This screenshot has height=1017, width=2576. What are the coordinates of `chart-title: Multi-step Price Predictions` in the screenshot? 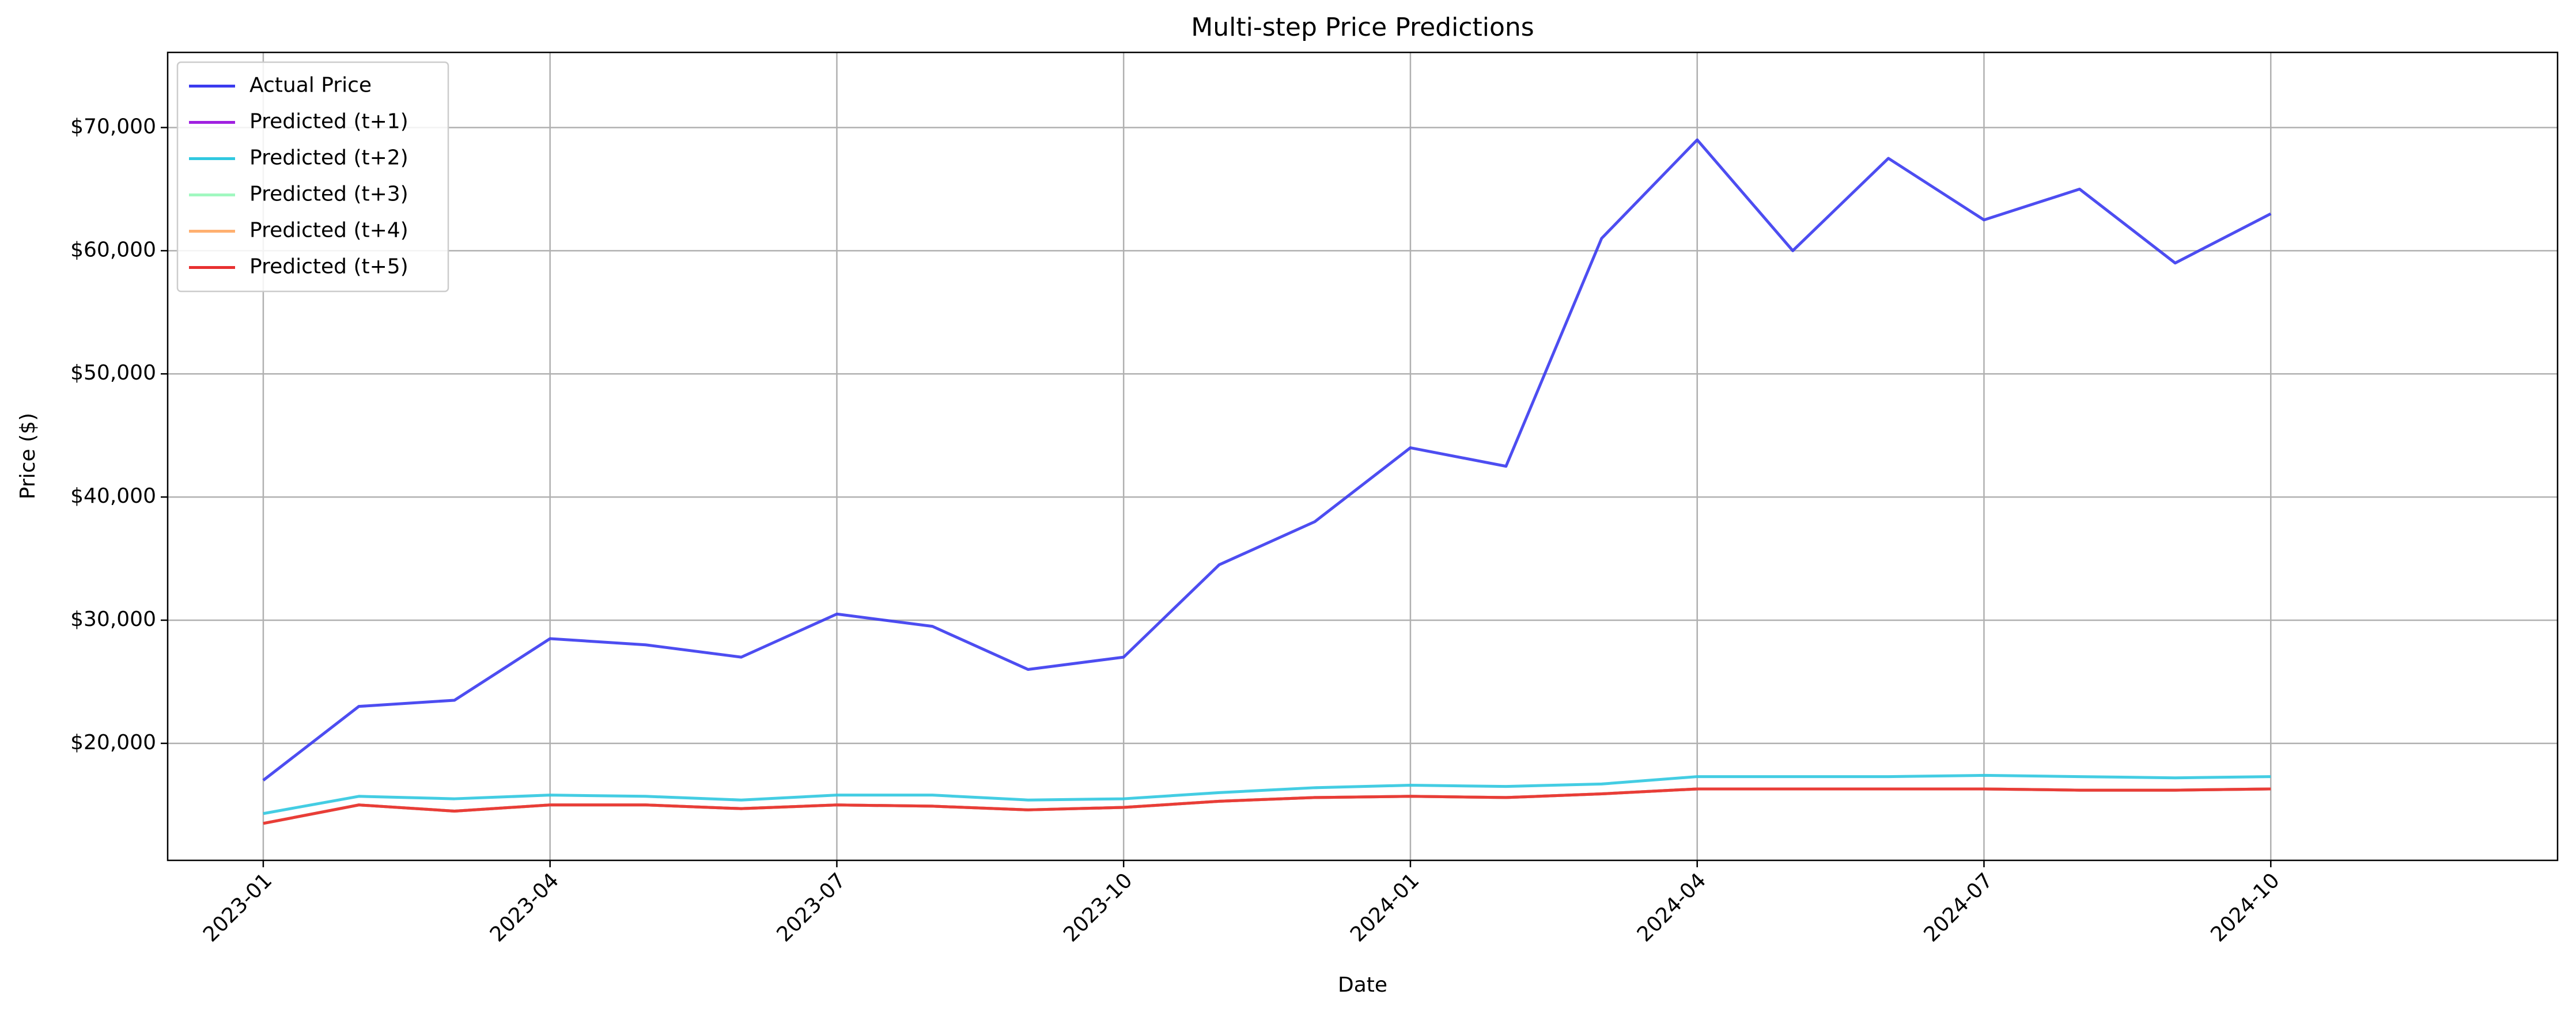 It's located at (1362, 27).